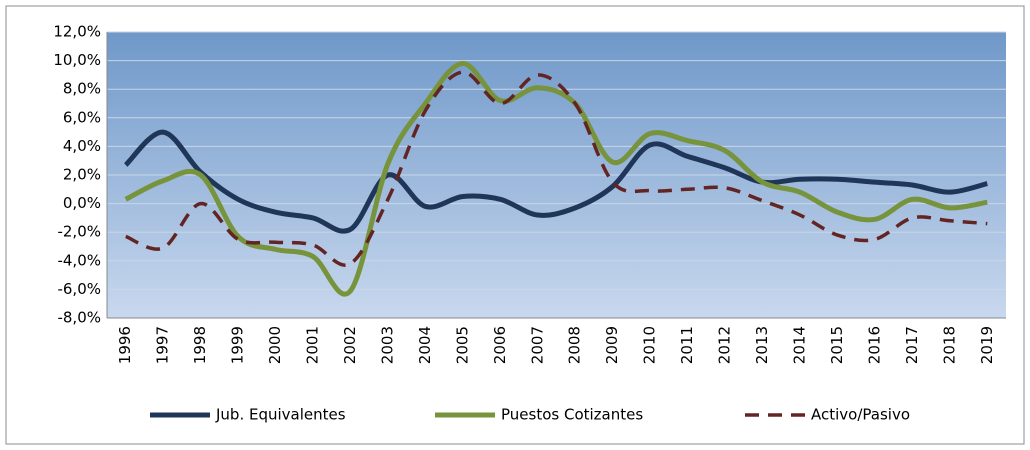  Describe the element at coordinates (537, 345) in the screenshot. I see `x-tick-label: 2007` at that location.